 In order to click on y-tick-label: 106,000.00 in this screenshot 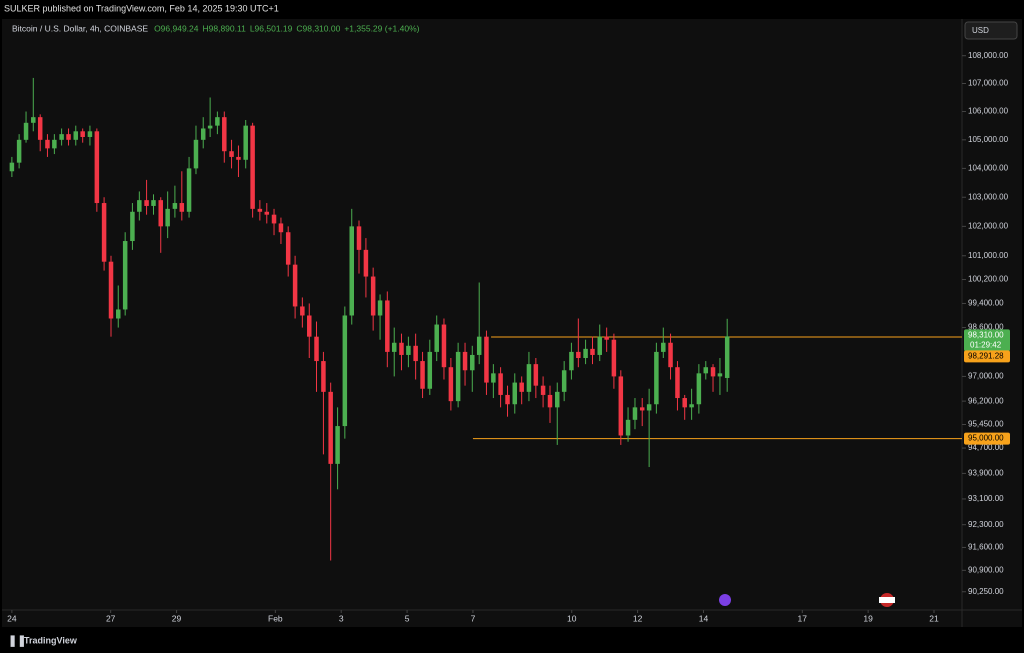, I will do `click(988, 111)`.